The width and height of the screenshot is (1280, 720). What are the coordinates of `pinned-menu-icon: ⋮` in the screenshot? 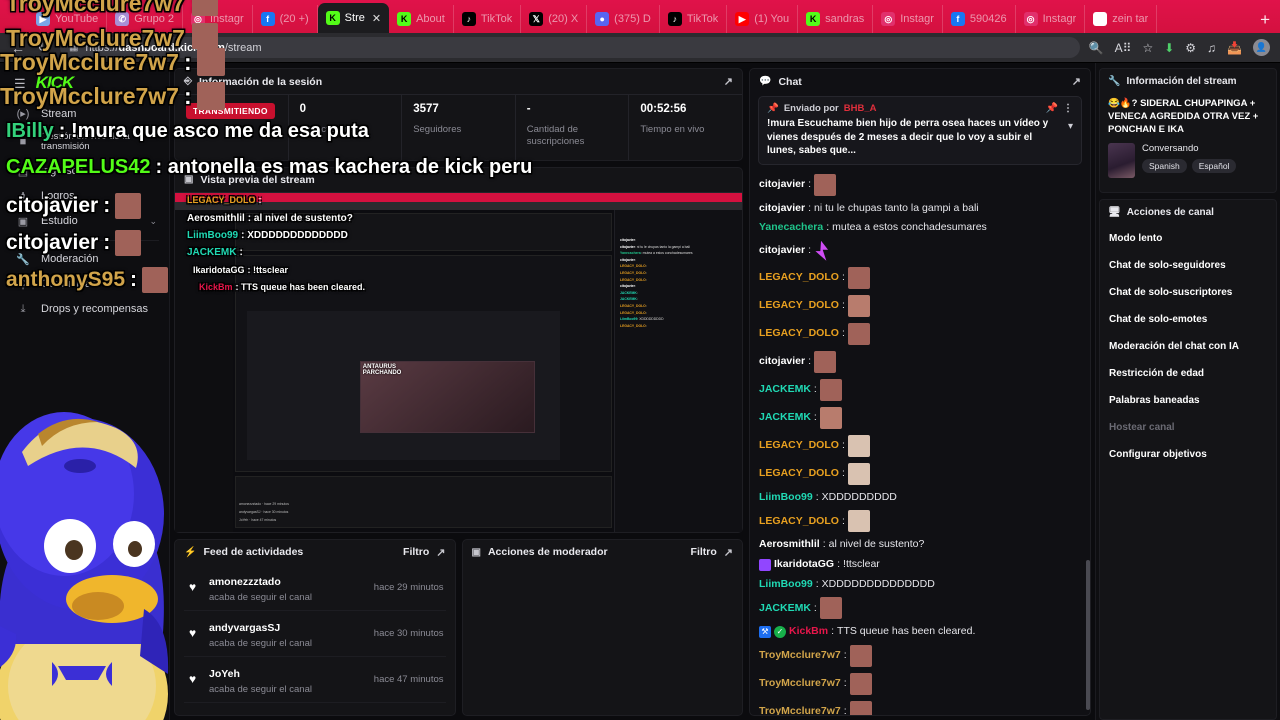 It's located at (1068, 108).